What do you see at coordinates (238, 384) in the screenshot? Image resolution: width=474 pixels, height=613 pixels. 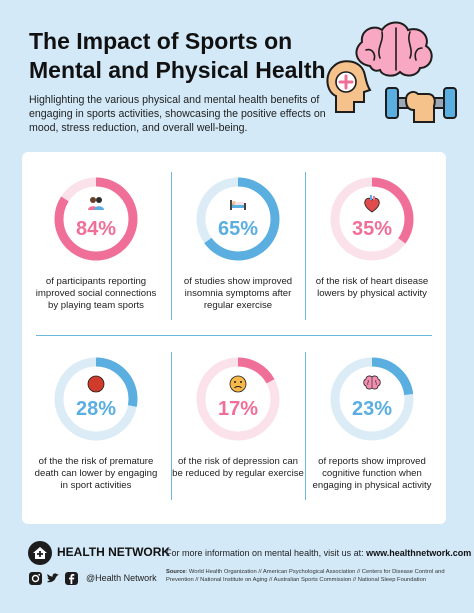 I see `sad-face-icon` at bounding box center [238, 384].